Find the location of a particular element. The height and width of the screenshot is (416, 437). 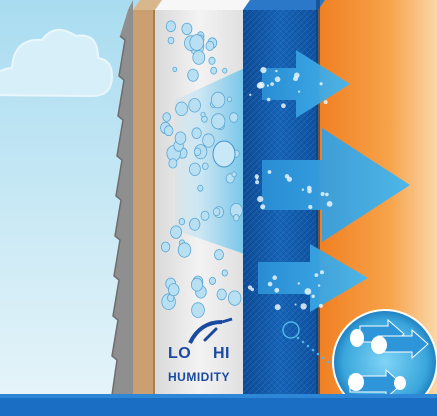

gauge-low-label: LO is located at coordinates (180, 353).